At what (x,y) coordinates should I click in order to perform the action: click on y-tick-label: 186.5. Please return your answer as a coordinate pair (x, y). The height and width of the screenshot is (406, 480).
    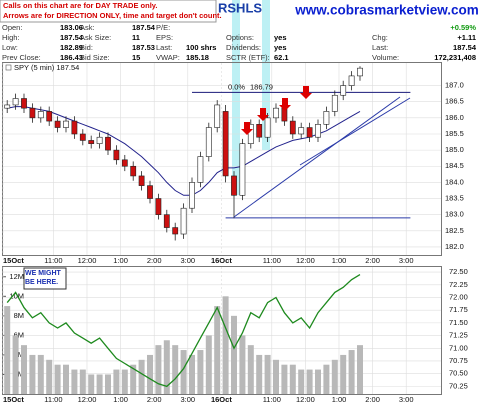
    Looking at the image, I should click on (454, 101).